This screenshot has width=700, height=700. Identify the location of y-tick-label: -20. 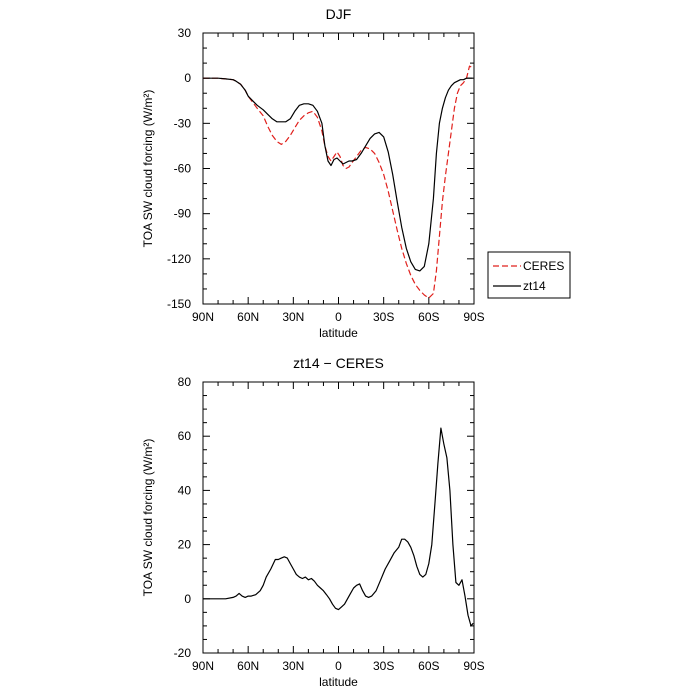
(183, 653).